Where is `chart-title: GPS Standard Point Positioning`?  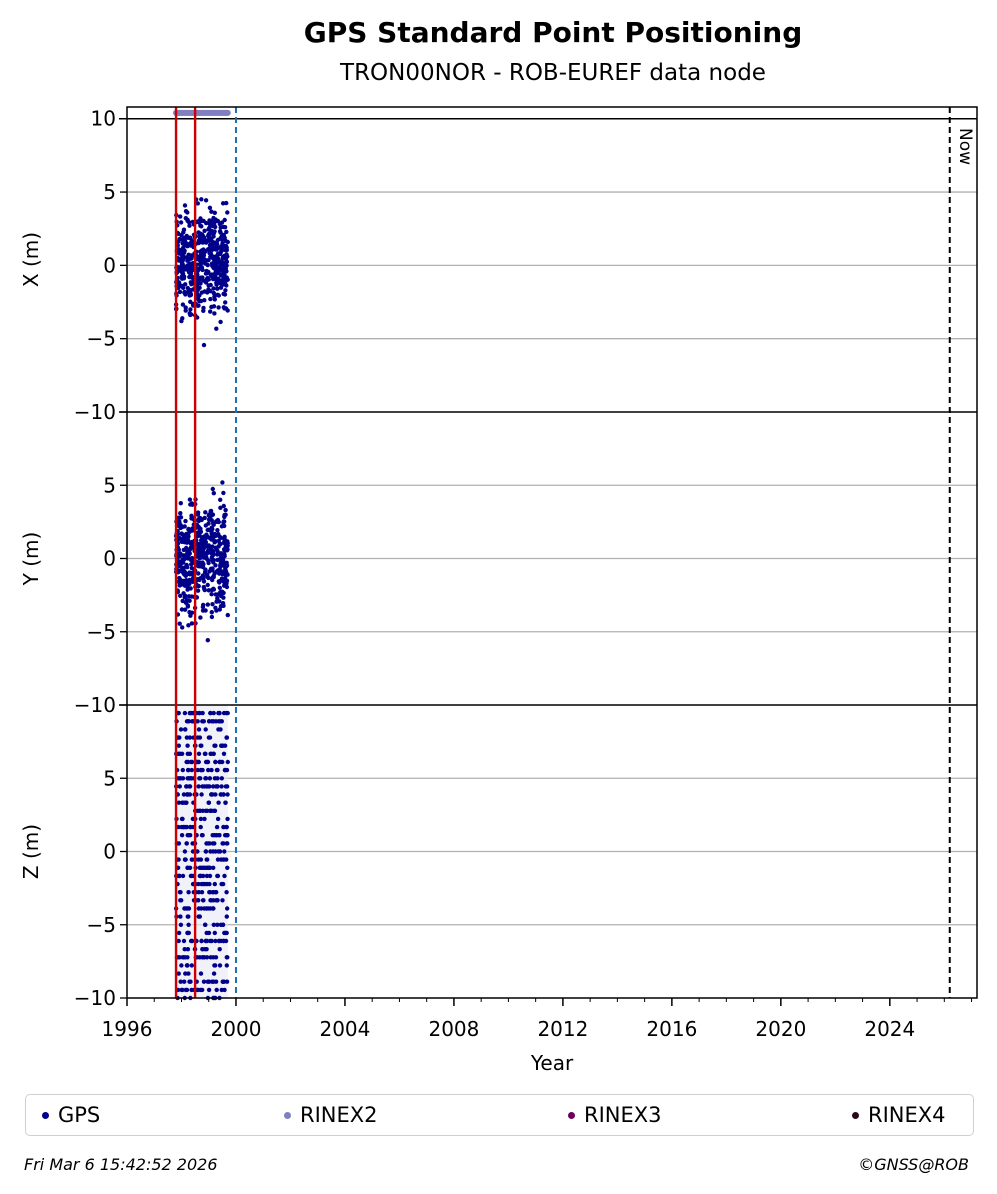
chart-title: GPS Standard Point Positioning is located at coordinates (553, 32).